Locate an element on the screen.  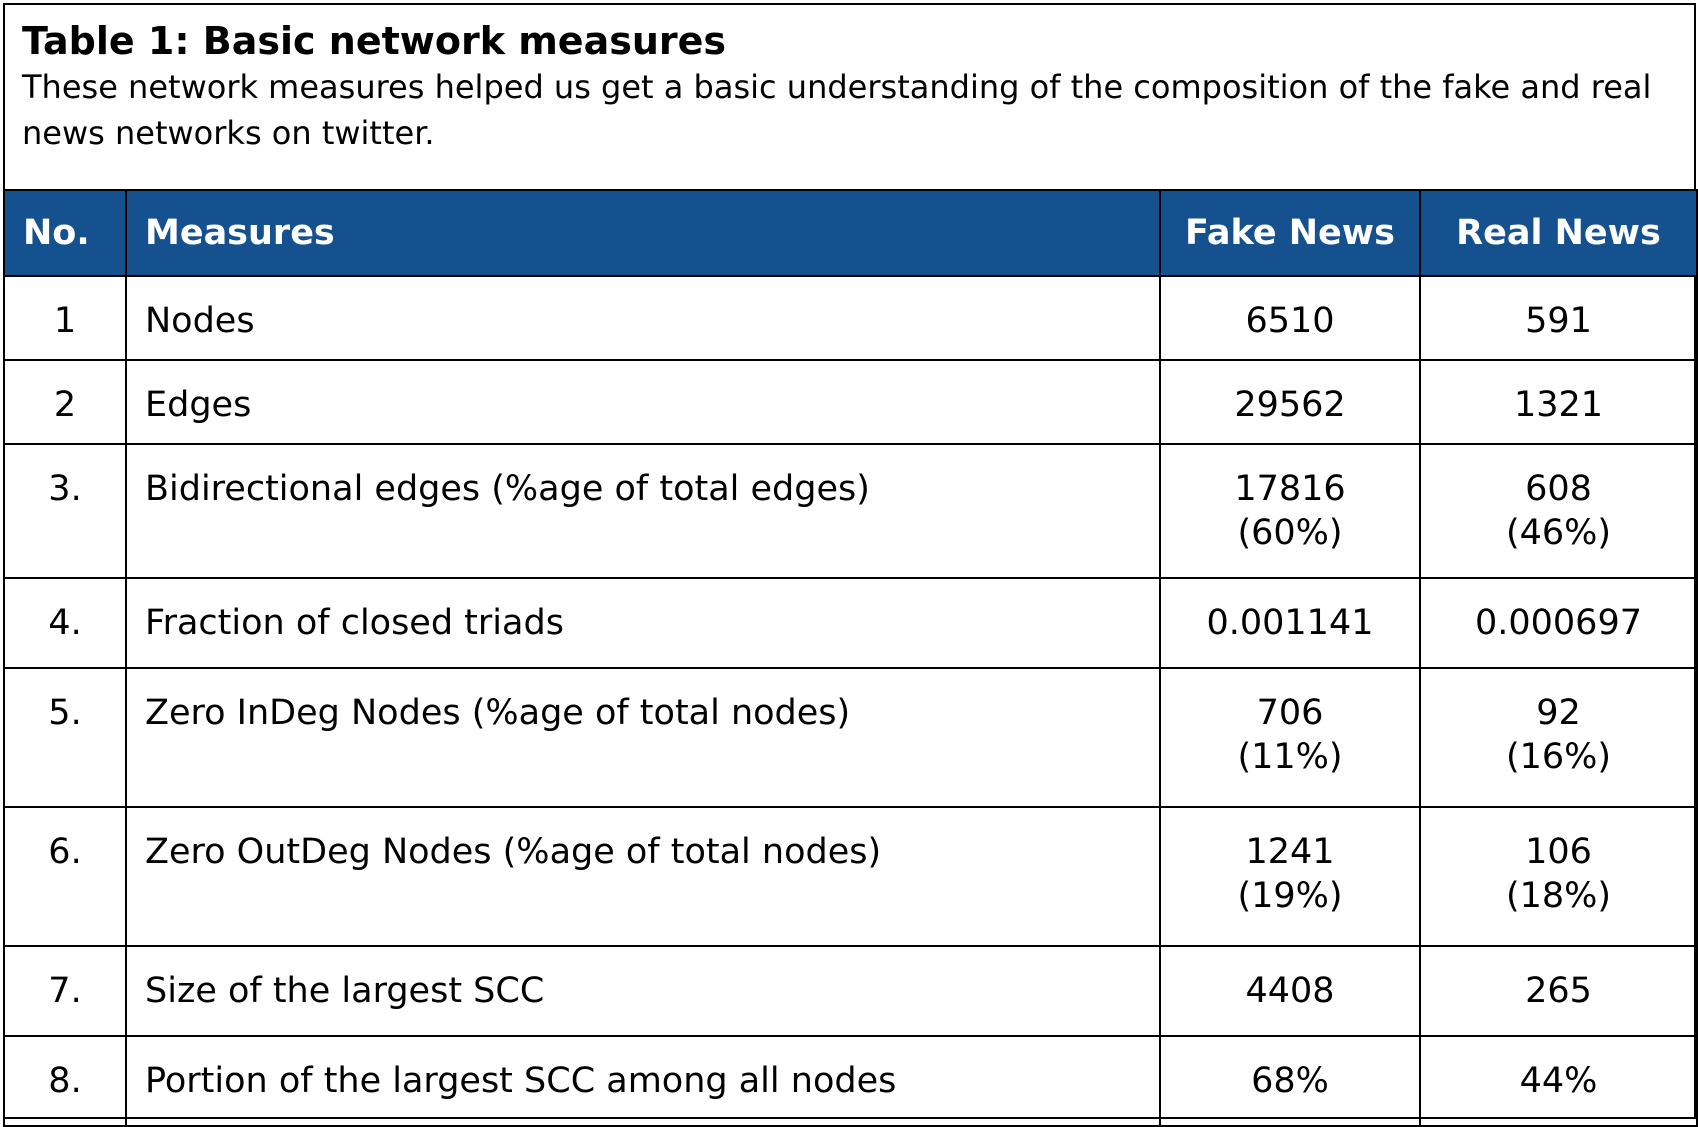
real-news-value-cell: 44% is located at coordinates (1558, 1081).